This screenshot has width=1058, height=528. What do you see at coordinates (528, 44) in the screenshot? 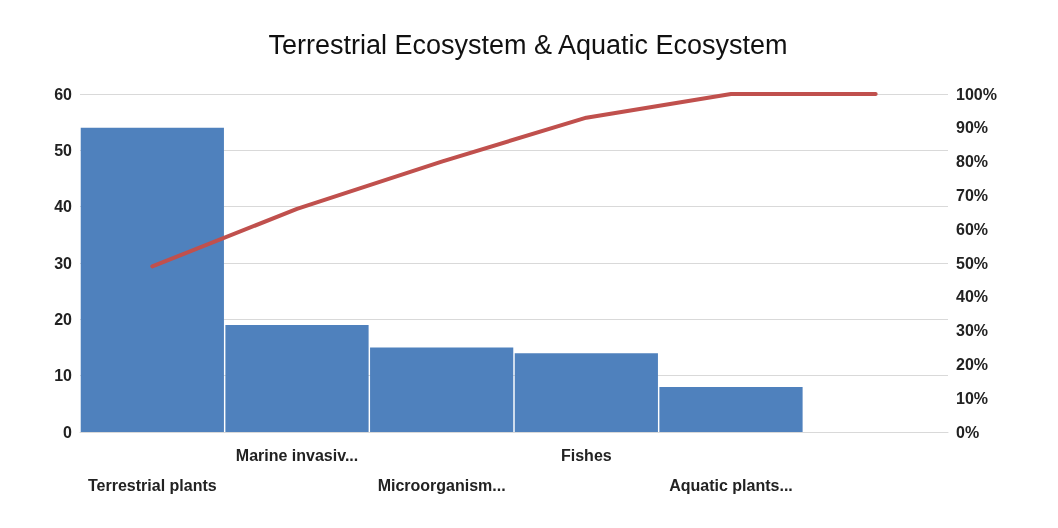
I see `chart-title: Terrestrial Ecosystem & Aquatic Ecosystem` at bounding box center [528, 44].